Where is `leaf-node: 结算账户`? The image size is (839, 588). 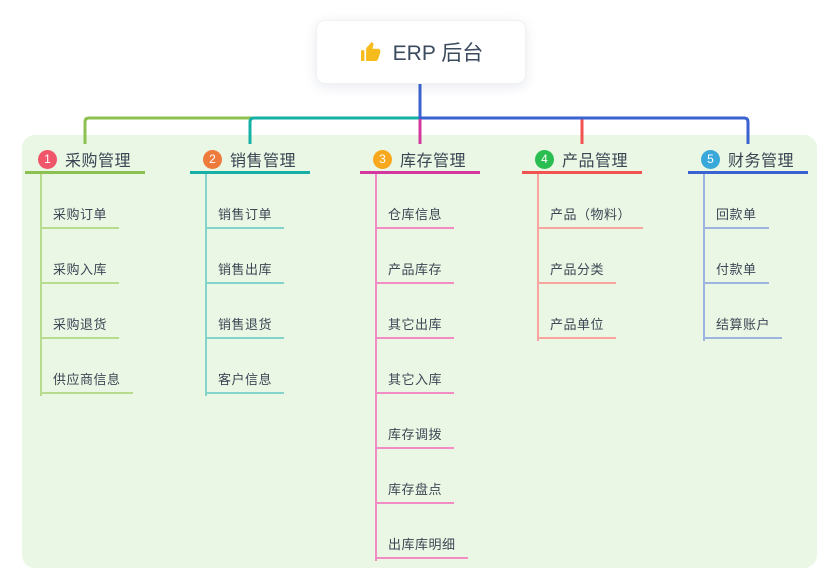 leaf-node: 结算账户 is located at coordinates (743, 326).